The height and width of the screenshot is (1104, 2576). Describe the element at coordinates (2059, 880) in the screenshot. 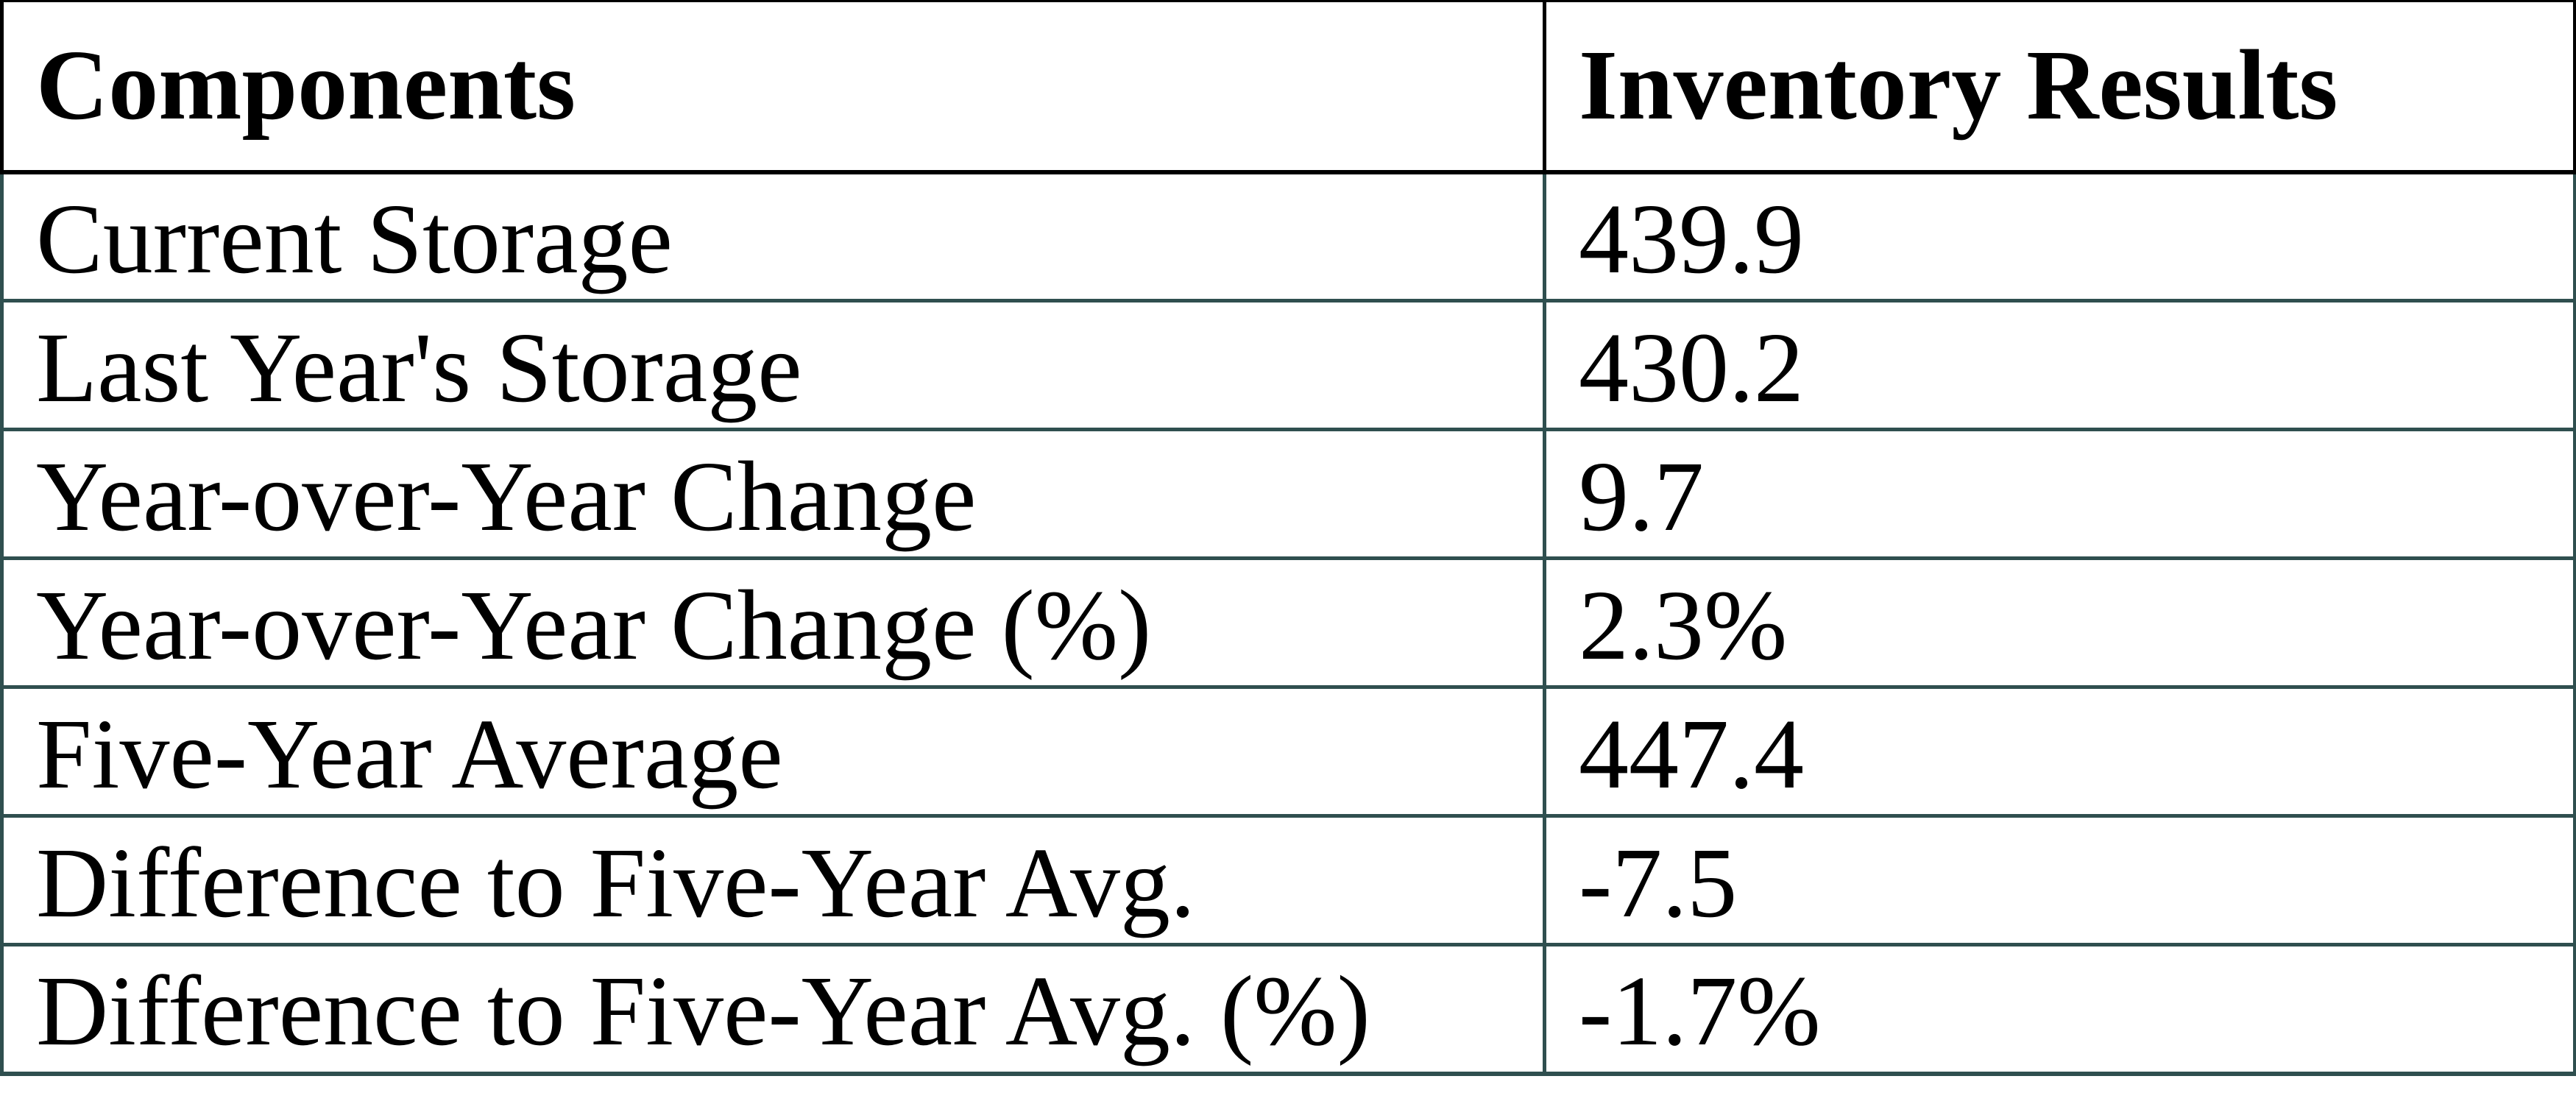

I see `result-cell: -7.5` at that location.